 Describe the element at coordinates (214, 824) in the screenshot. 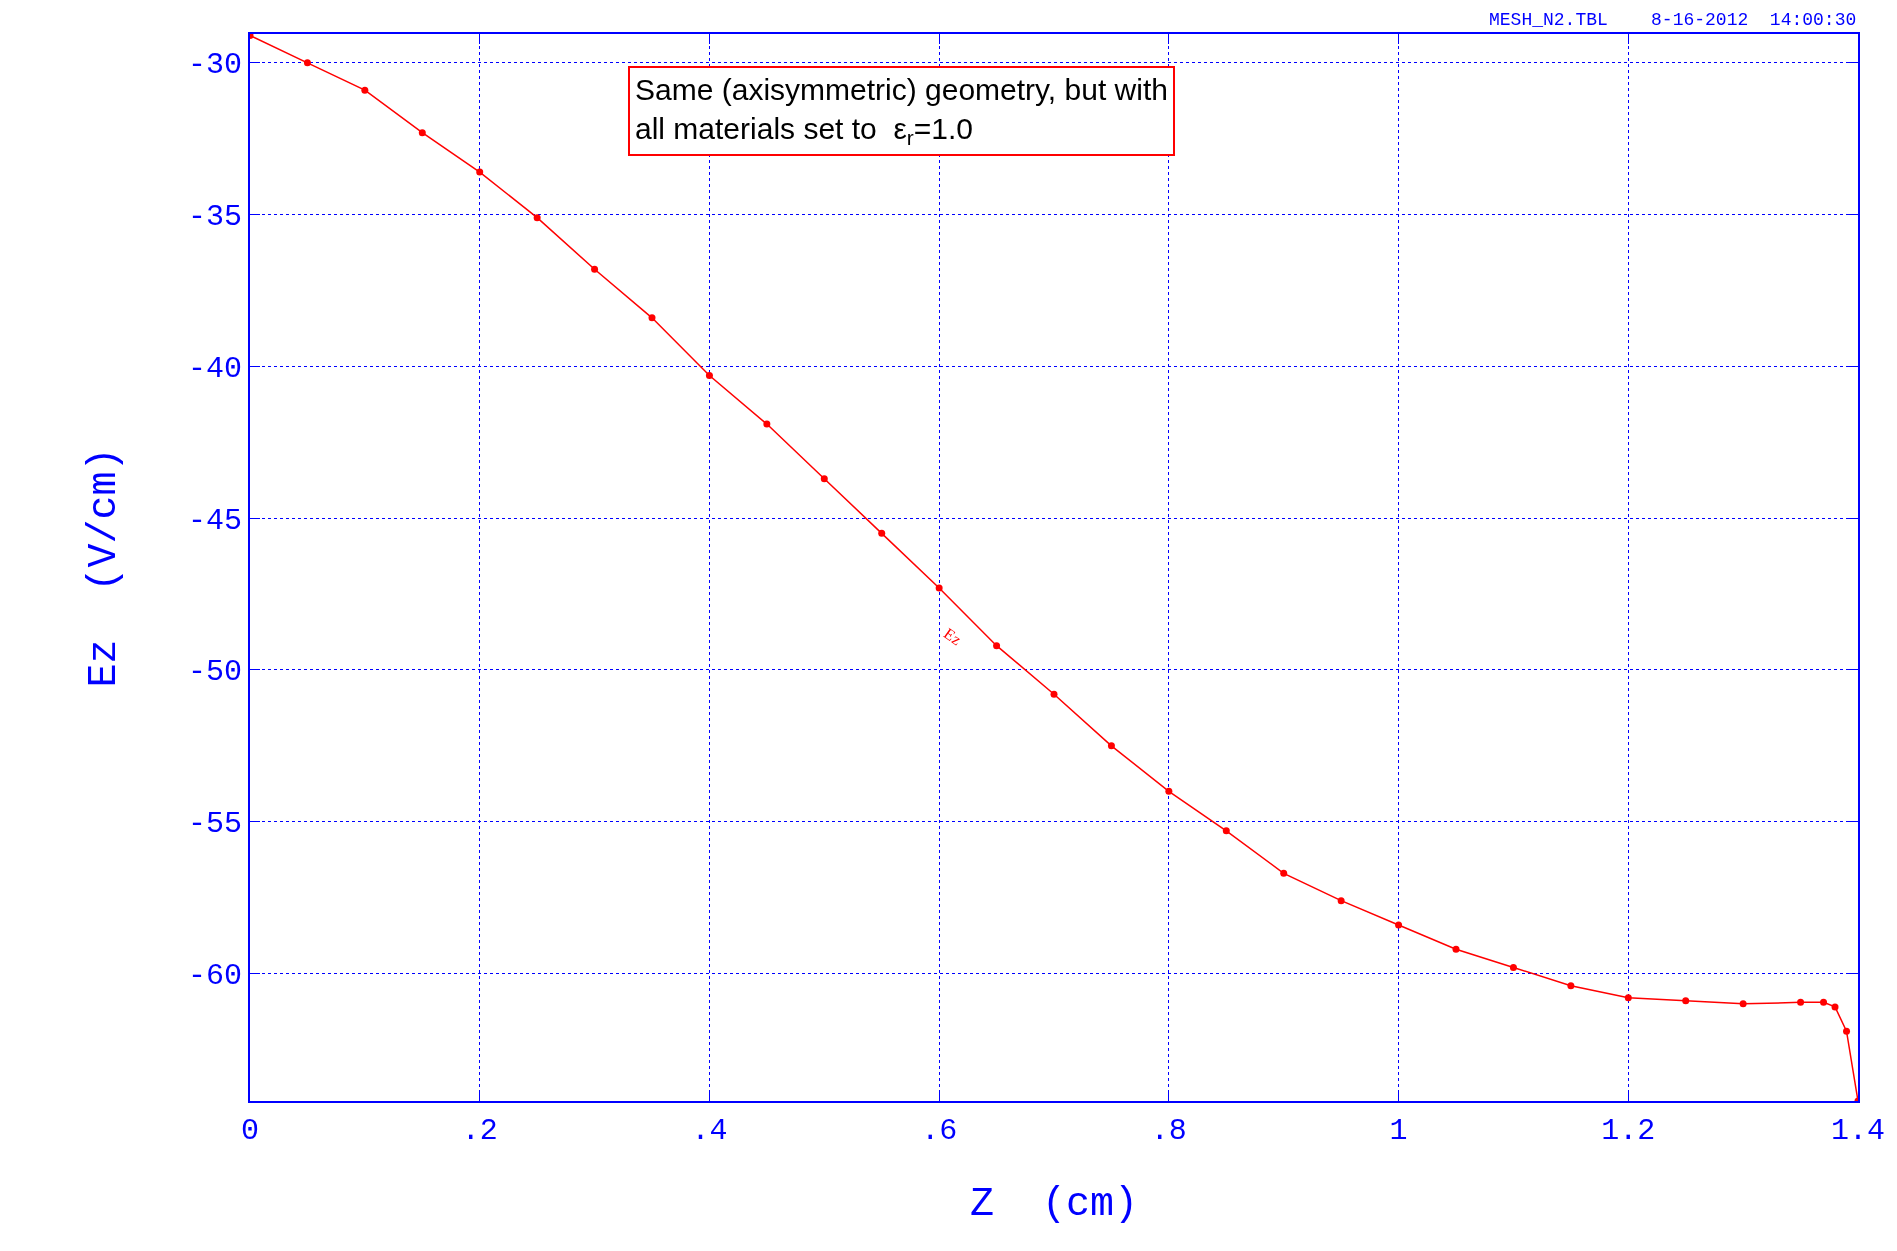

I see `y-tick-label: -55` at that location.